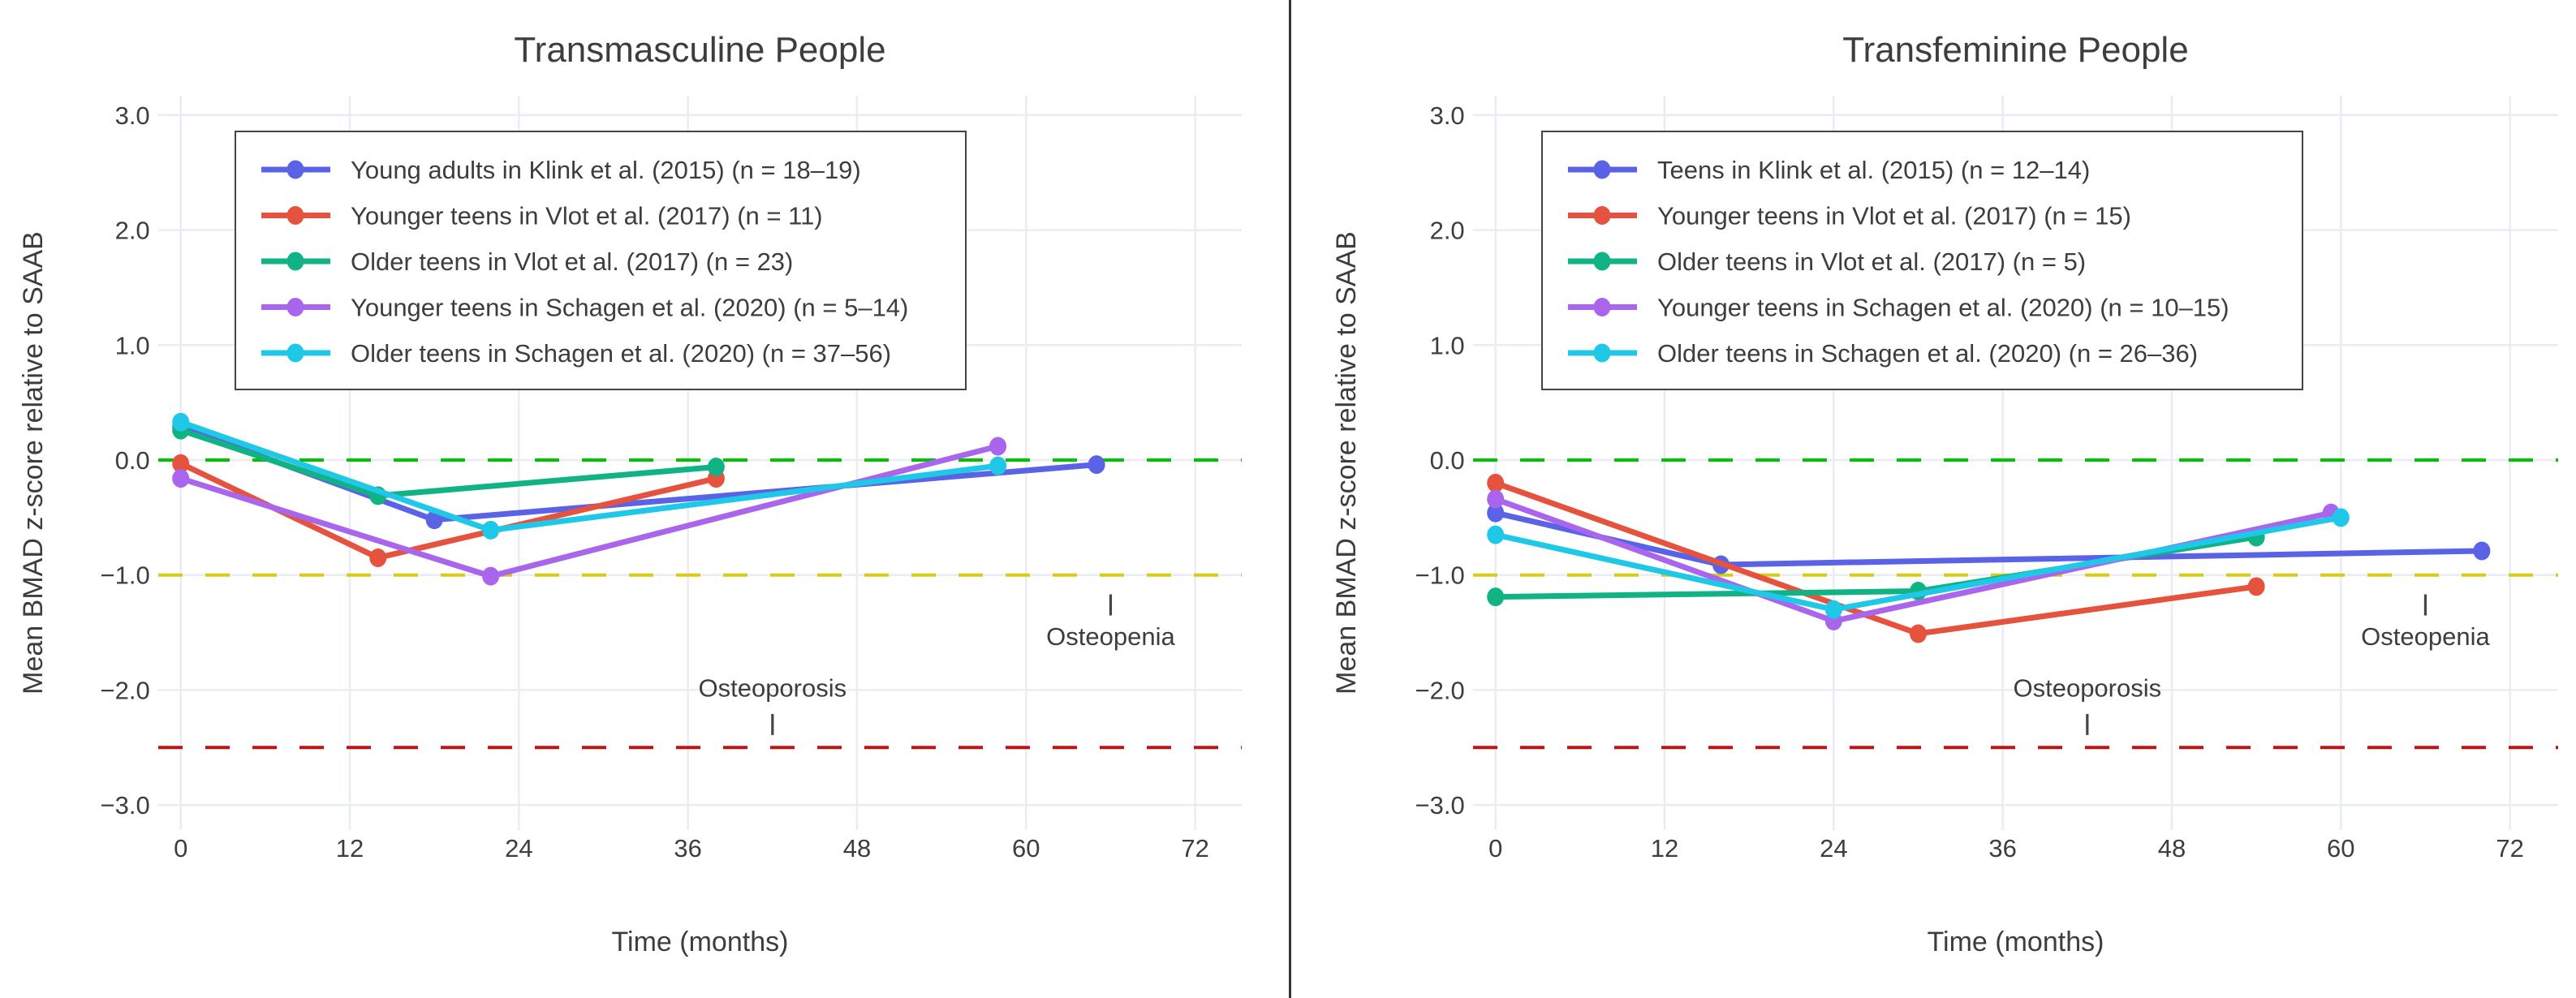 Image resolution: width=2576 pixels, height=998 pixels. What do you see at coordinates (1448, 345) in the screenshot?
I see `y-tick-label-1: 1.0` at bounding box center [1448, 345].